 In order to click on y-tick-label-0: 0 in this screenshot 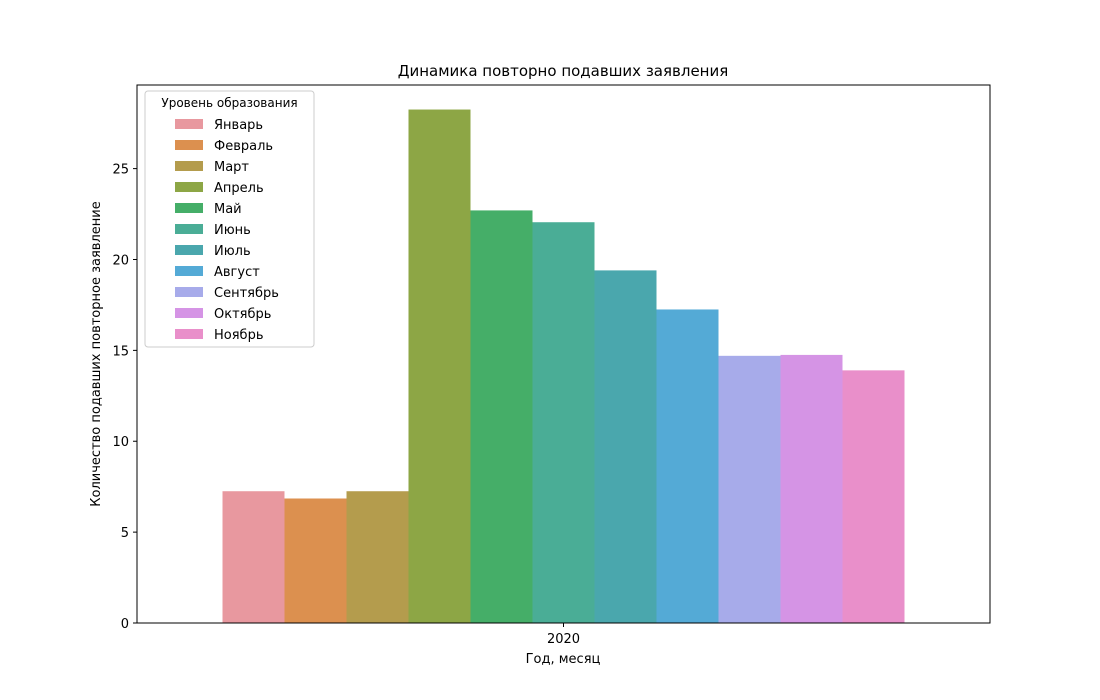, I will do `click(125, 624)`.